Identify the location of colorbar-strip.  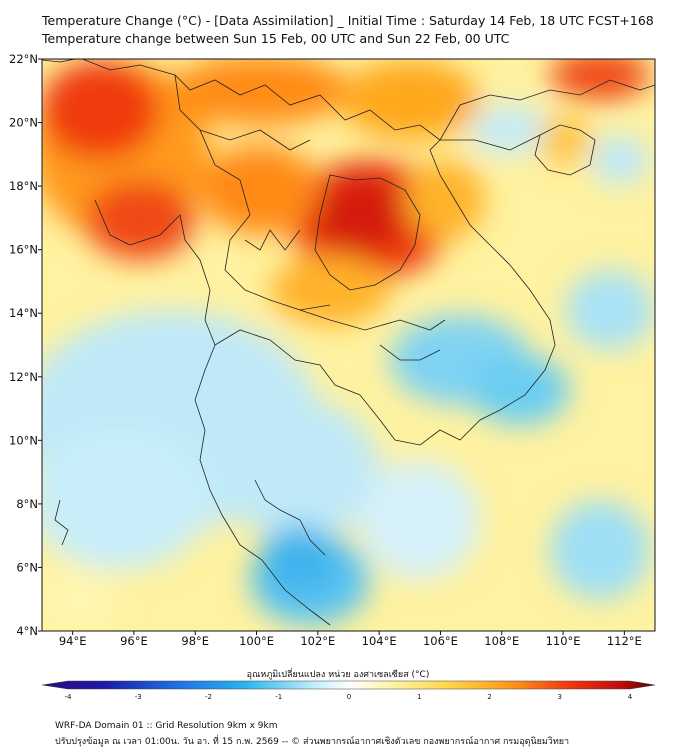
(348, 685).